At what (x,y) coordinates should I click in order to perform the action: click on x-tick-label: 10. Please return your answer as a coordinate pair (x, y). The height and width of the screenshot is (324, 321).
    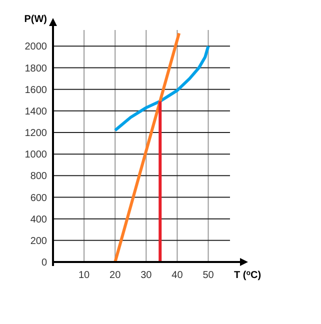
    Looking at the image, I should click on (84, 275).